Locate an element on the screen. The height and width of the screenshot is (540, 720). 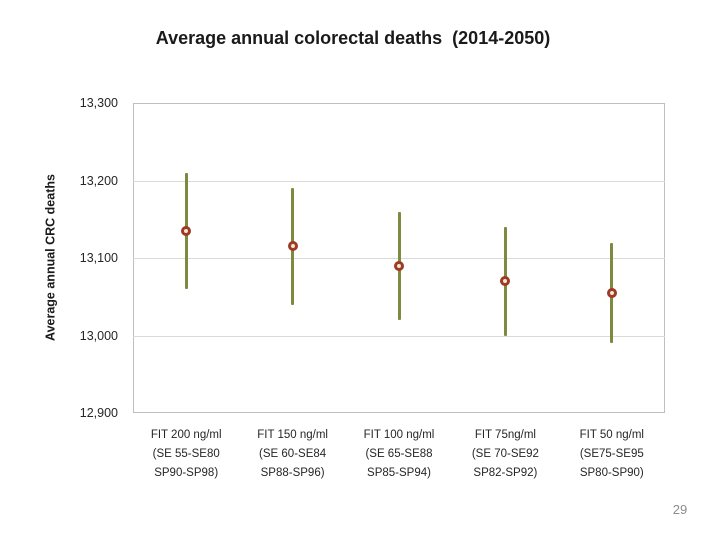
y-tick-label: 12,900 is located at coordinates (98, 413).